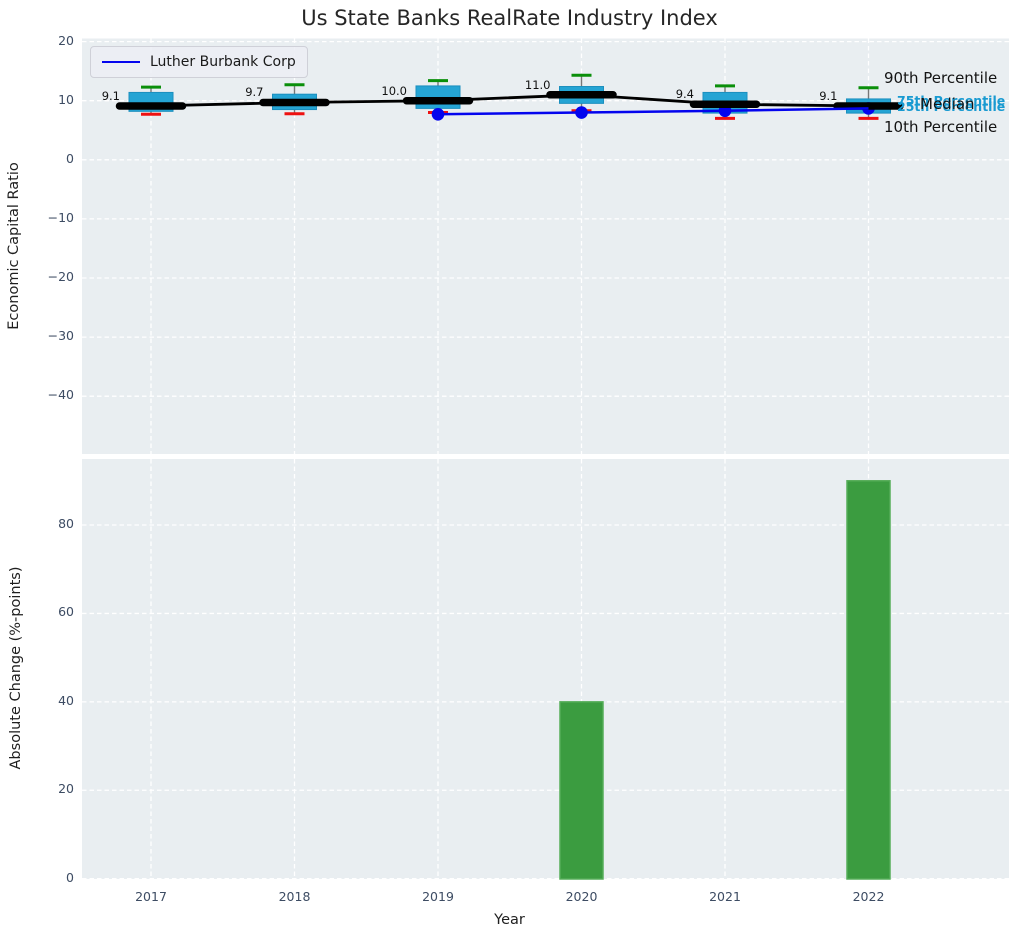  What do you see at coordinates (394, 90) in the screenshot?
I see `median-value-label-2019: 10.0` at bounding box center [394, 90].